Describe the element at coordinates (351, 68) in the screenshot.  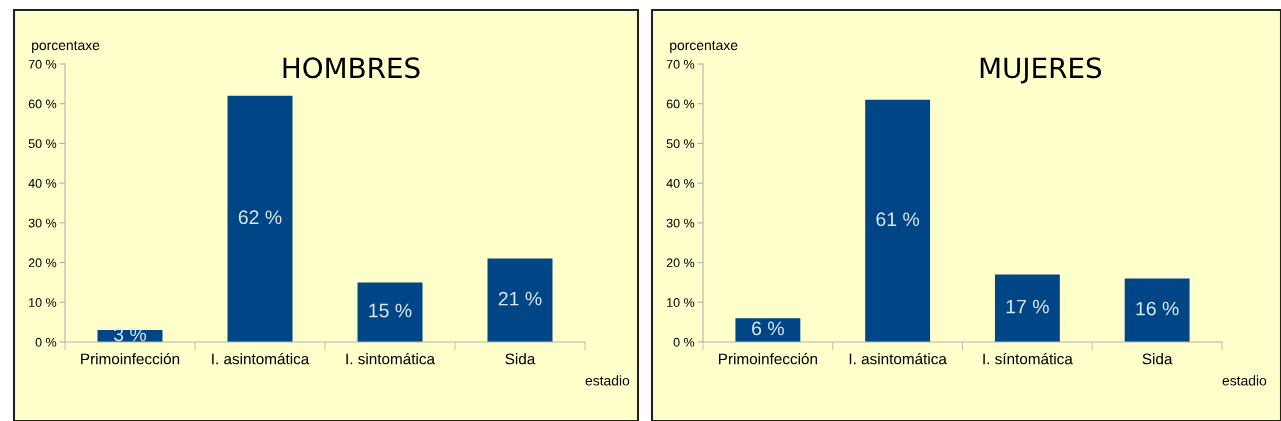
I see `chart-title: HOMBRES` at that location.